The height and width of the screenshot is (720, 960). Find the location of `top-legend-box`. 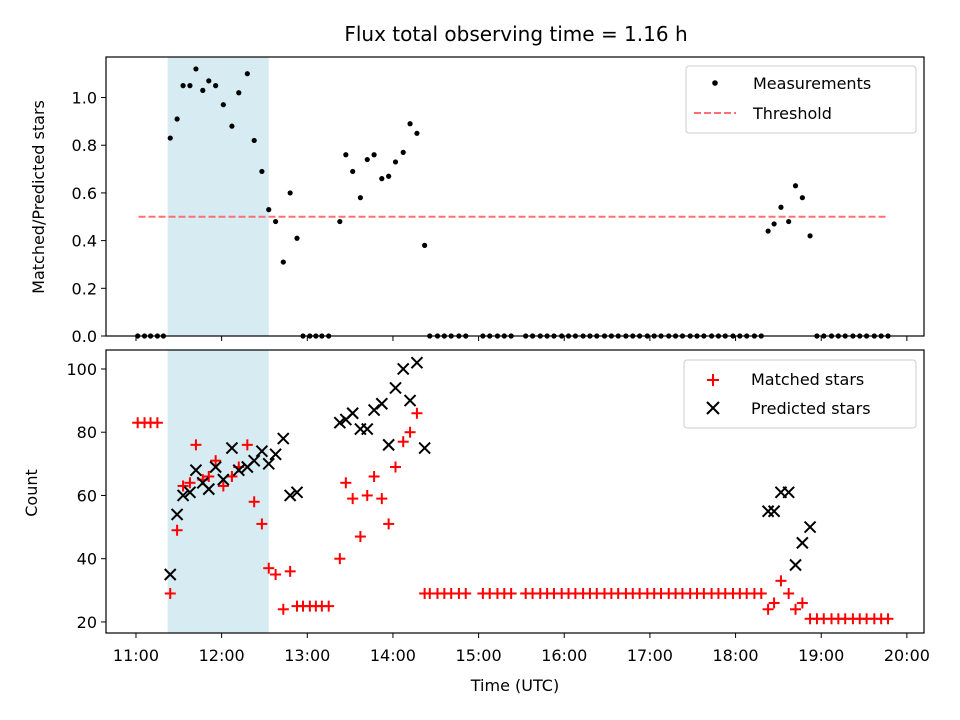

top-legend-box is located at coordinates (801, 99).